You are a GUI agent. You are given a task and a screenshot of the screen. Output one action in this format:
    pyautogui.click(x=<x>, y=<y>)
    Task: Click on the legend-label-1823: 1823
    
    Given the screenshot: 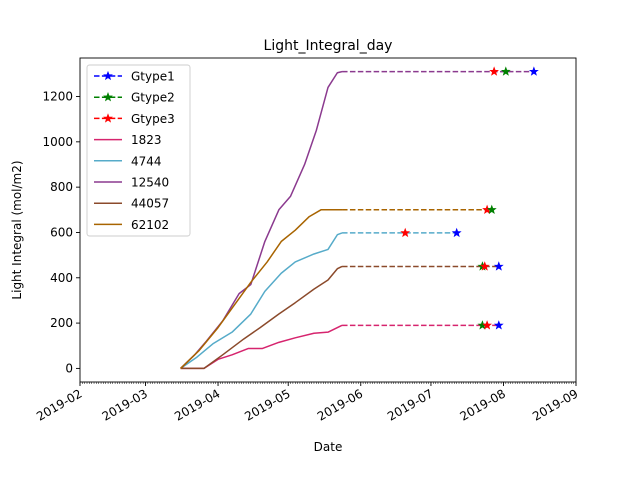 What is the action you would take?
    pyautogui.click(x=146, y=140)
    